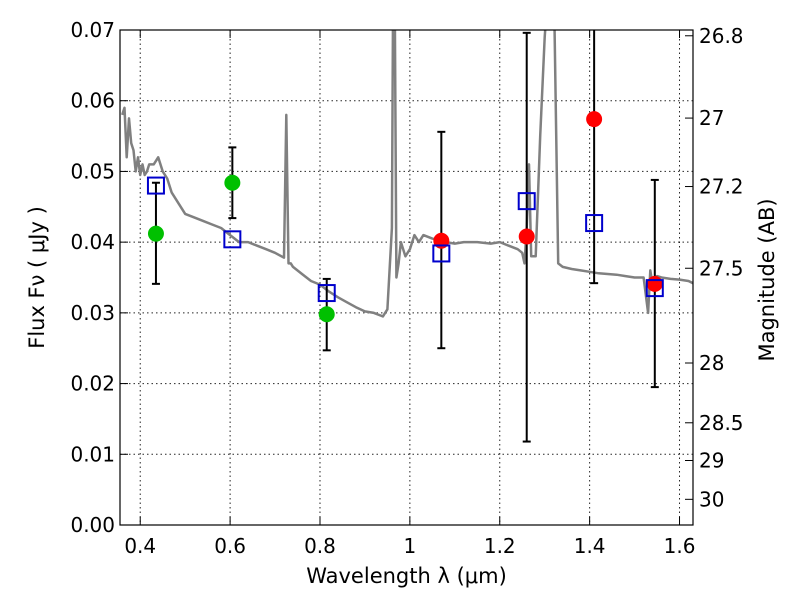  What do you see at coordinates (410, 546) in the screenshot?
I see `x-tick-label: 1` at bounding box center [410, 546].